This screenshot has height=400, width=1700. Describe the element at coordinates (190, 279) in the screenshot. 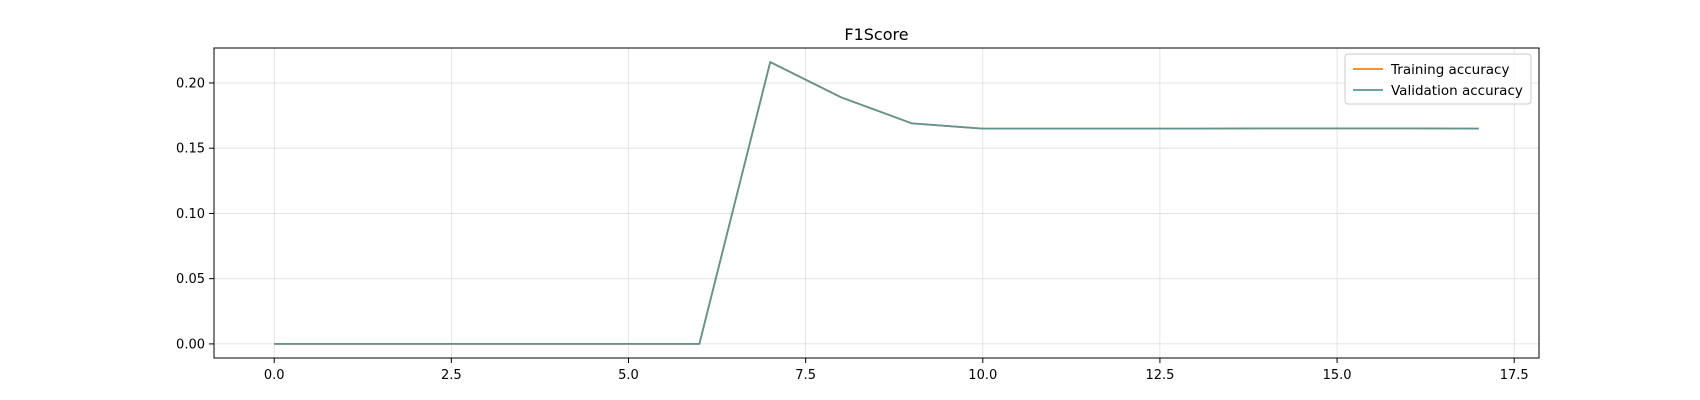

I see `y-tick-label: 0.05` at that location.